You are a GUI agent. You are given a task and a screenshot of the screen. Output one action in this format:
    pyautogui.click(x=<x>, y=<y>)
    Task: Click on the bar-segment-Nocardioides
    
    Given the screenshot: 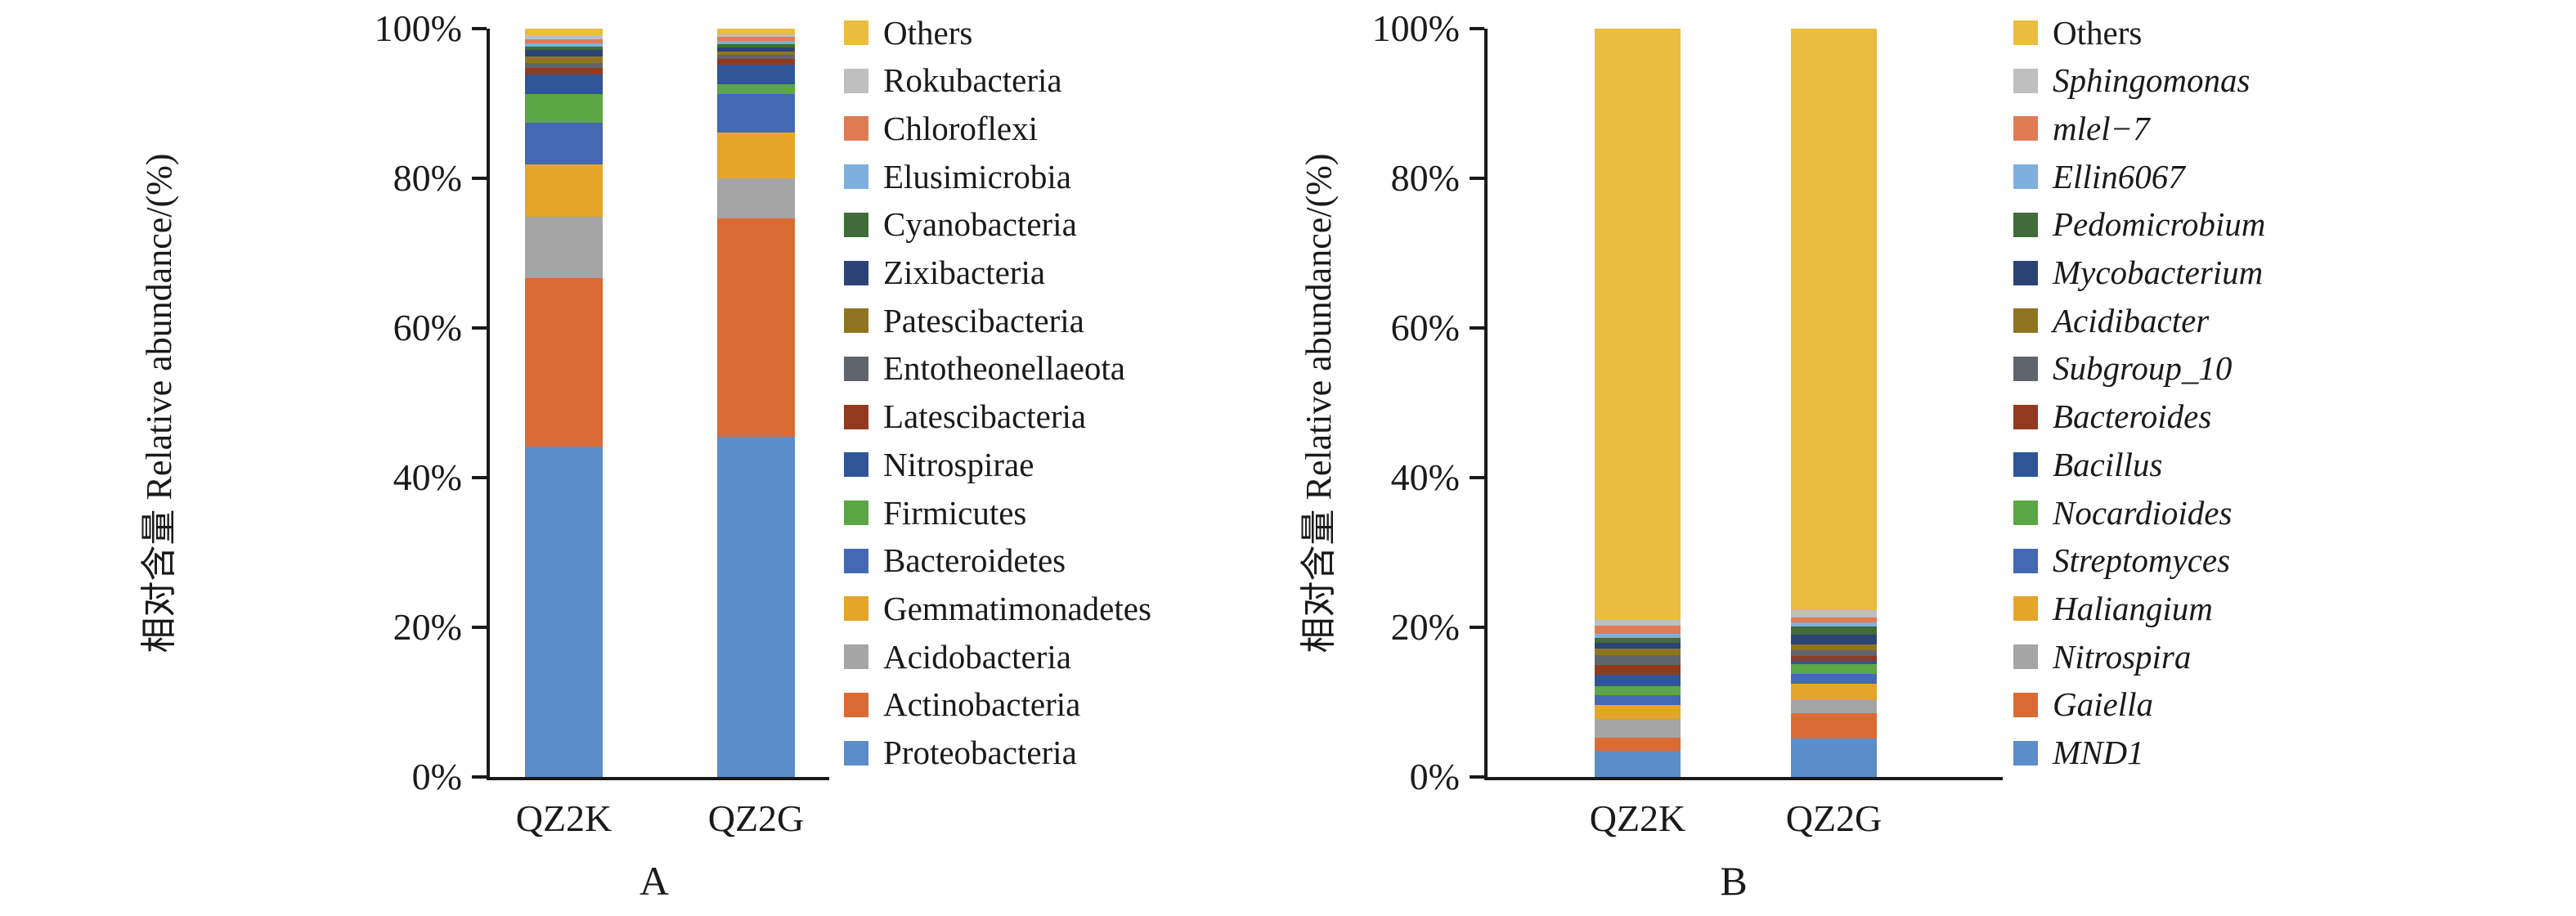 What is the action you would take?
    pyautogui.click(x=1638, y=691)
    